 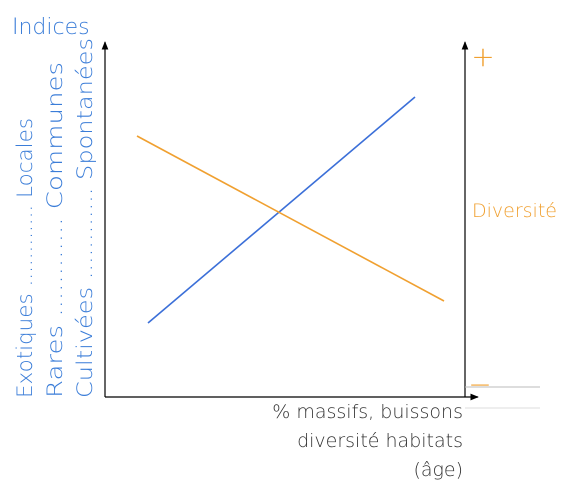 What do you see at coordinates (51, 27) in the screenshot?
I see `title: Indices` at bounding box center [51, 27].